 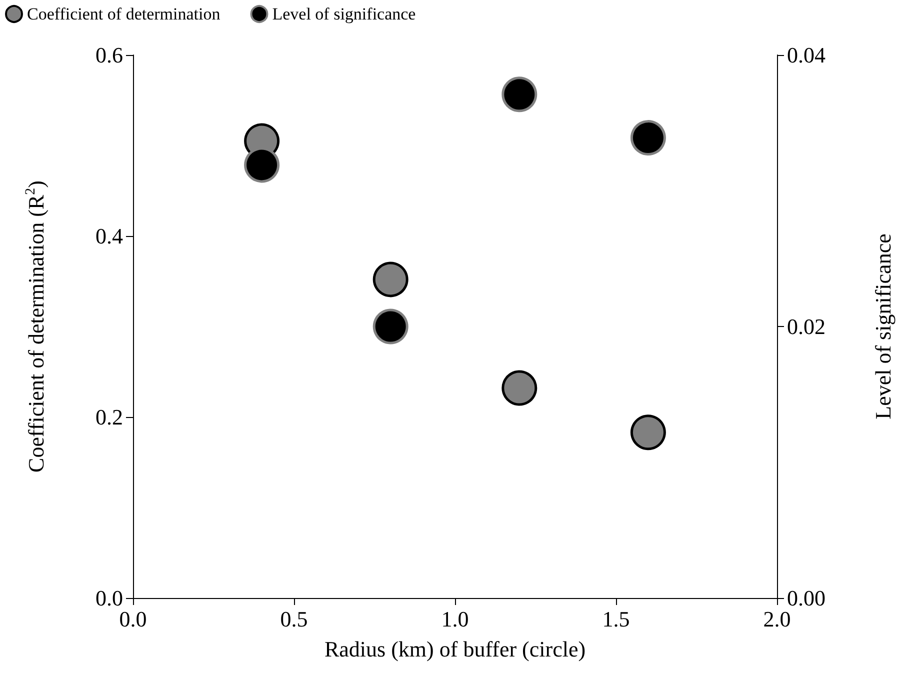 What do you see at coordinates (109, 417) in the screenshot?
I see `y-tick-label: 0.2` at bounding box center [109, 417].